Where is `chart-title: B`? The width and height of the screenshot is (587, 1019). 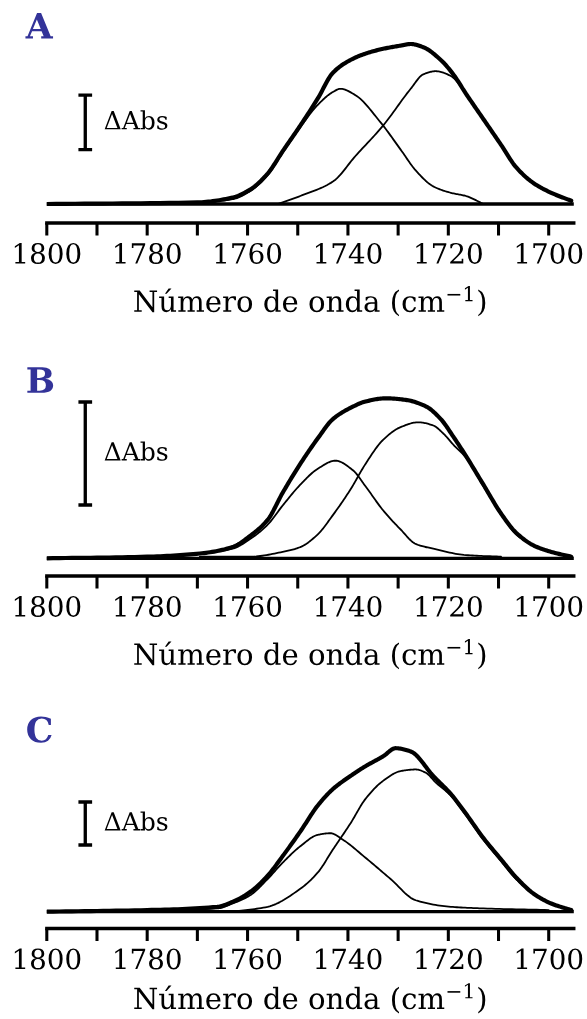
chart-title: B is located at coordinates (40, 380).